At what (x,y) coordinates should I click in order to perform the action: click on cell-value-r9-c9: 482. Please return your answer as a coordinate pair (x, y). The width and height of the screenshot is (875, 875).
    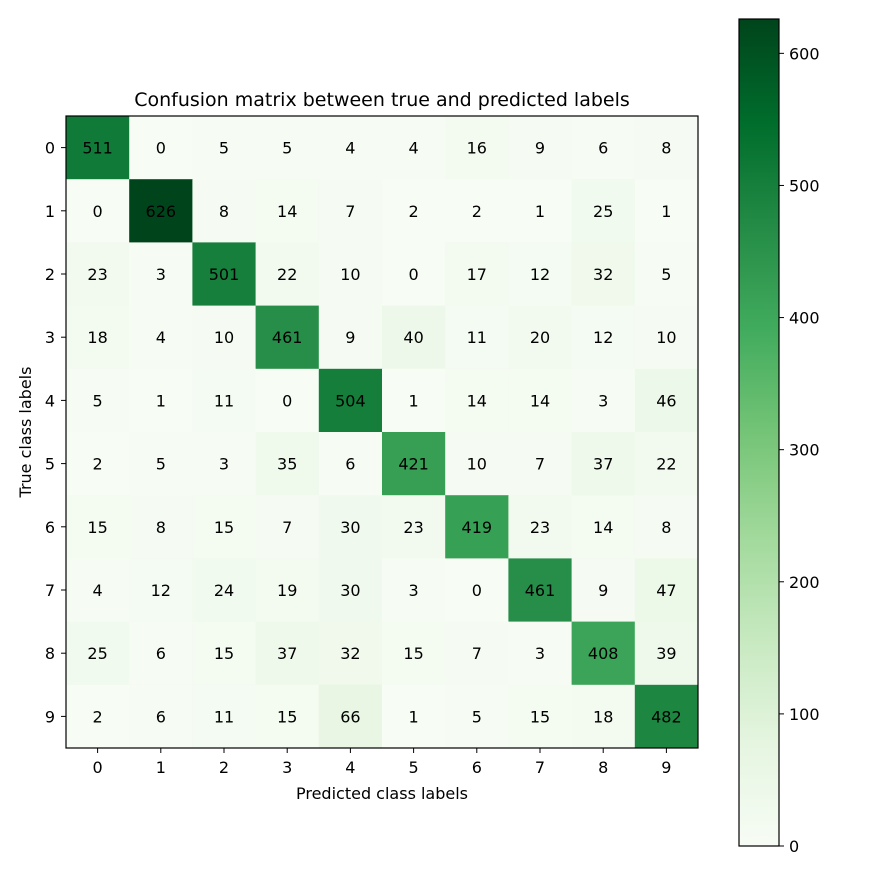
    Looking at the image, I should click on (666, 716).